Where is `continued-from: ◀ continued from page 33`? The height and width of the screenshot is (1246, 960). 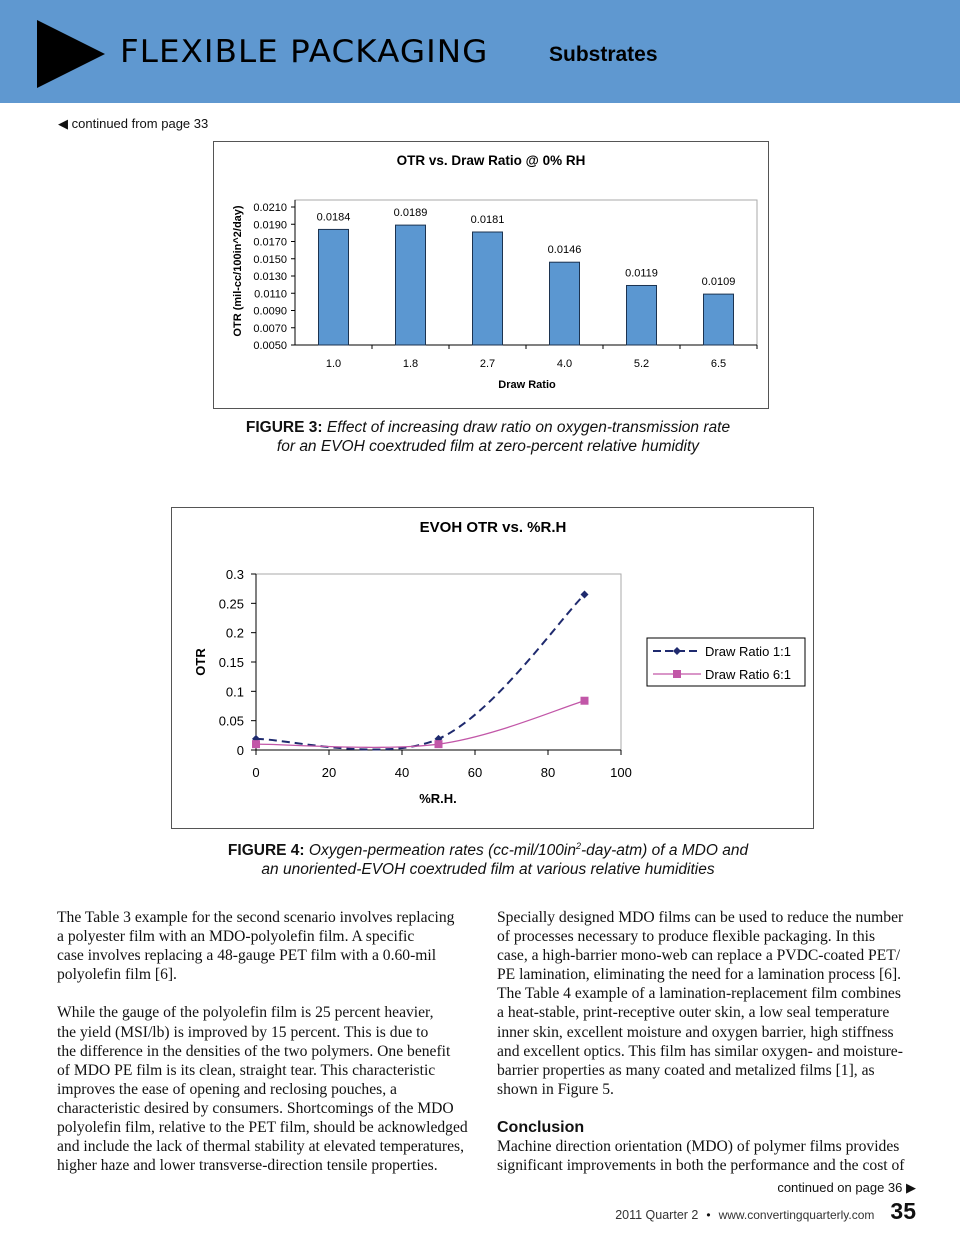
continued-from: ◀ continued from page 33 is located at coordinates (133, 124).